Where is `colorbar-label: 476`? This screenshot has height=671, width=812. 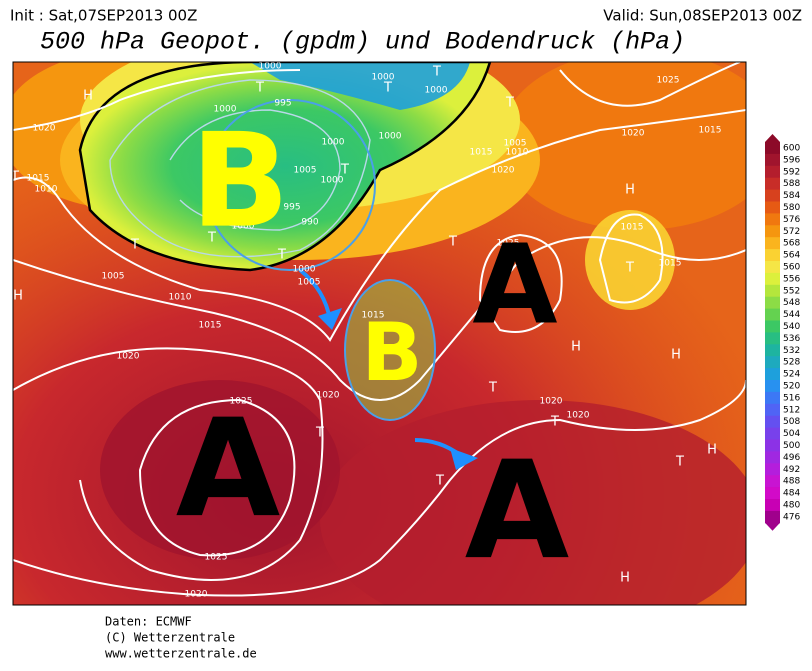 colorbar-label: 476 is located at coordinates (791, 517).